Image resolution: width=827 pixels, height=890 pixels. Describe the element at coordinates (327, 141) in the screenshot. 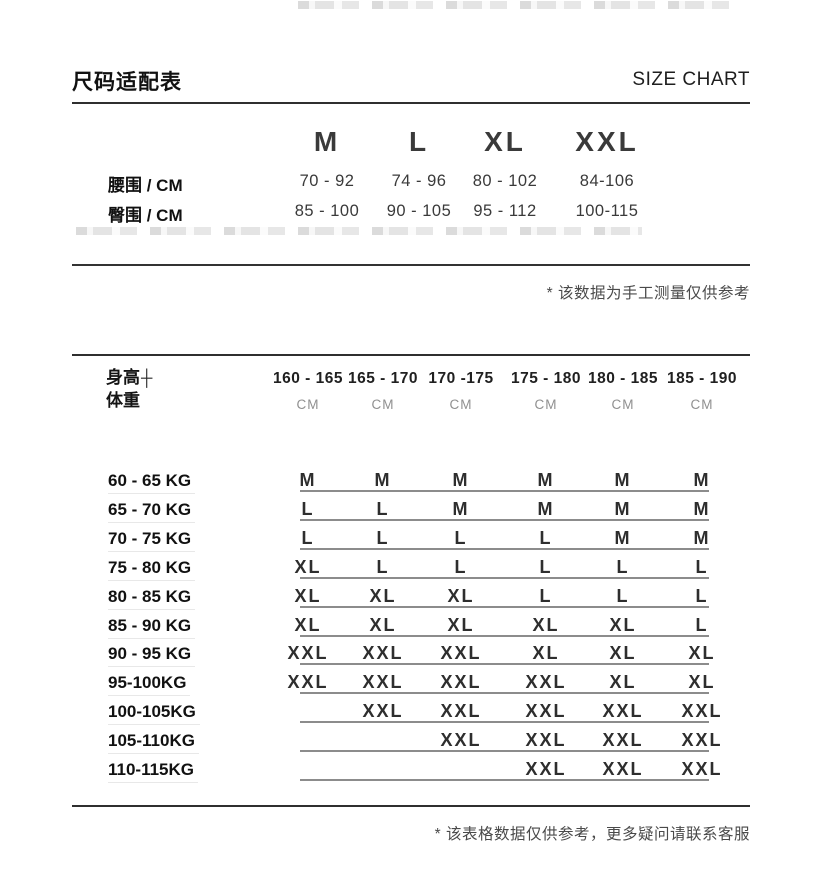

I see `size-header-cell: M` at that location.